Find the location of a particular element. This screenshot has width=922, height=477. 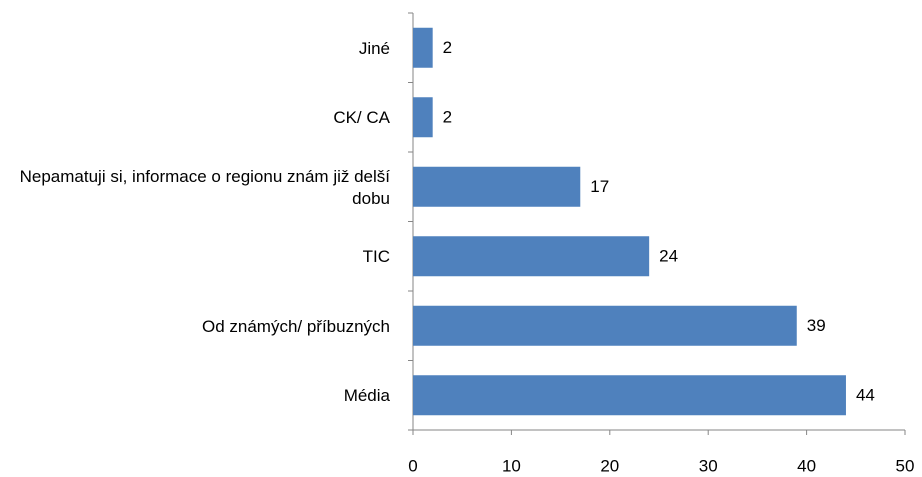

y-tick-label: TIC is located at coordinates (376, 257).